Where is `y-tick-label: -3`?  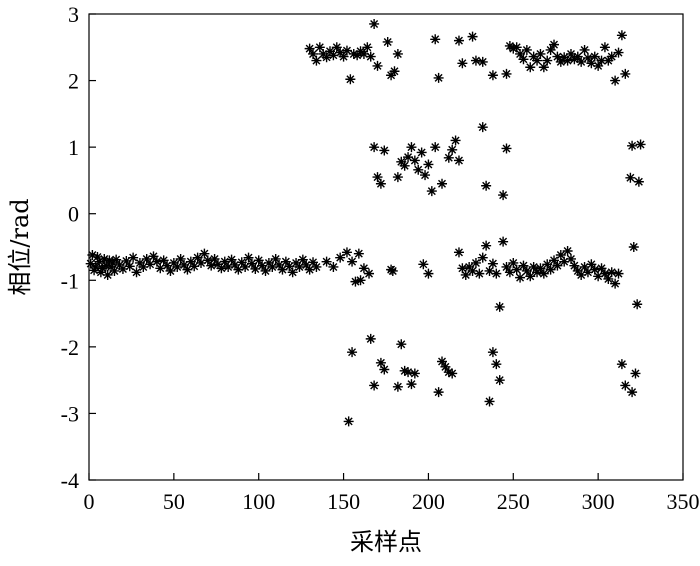 y-tick-label: -3 is located at coordinates (70, 413).